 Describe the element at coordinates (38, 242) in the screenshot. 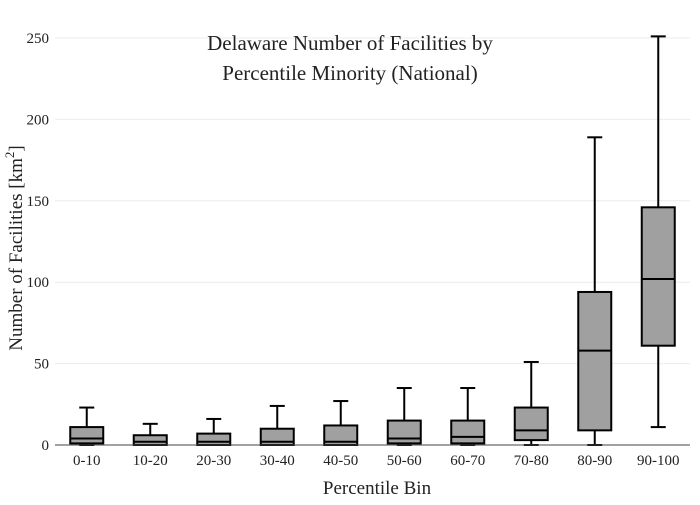

I see `y-tick-labels: 0 50 100 150 200 250` at that location.